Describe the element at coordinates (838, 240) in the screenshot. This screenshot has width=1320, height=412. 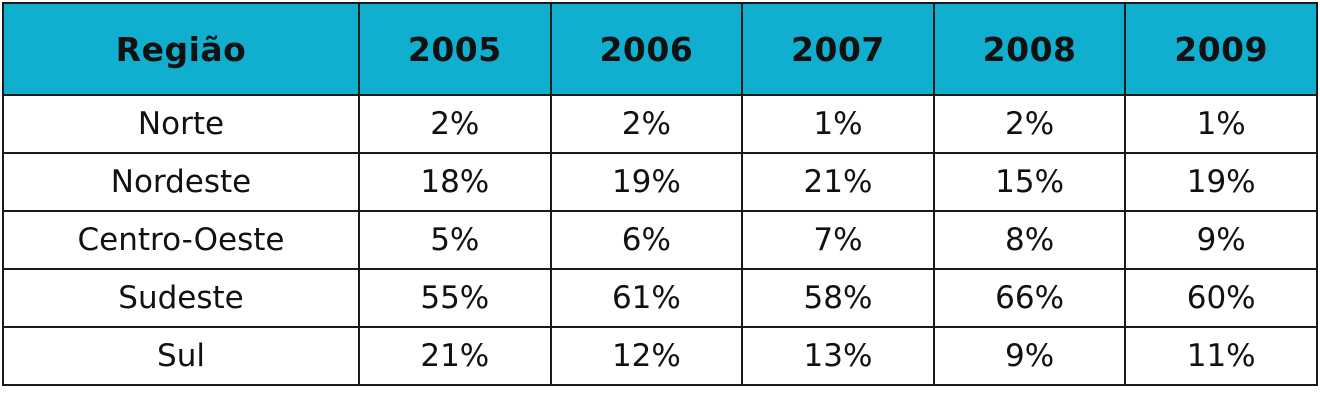
I see `value-cell: 7%` at that location.